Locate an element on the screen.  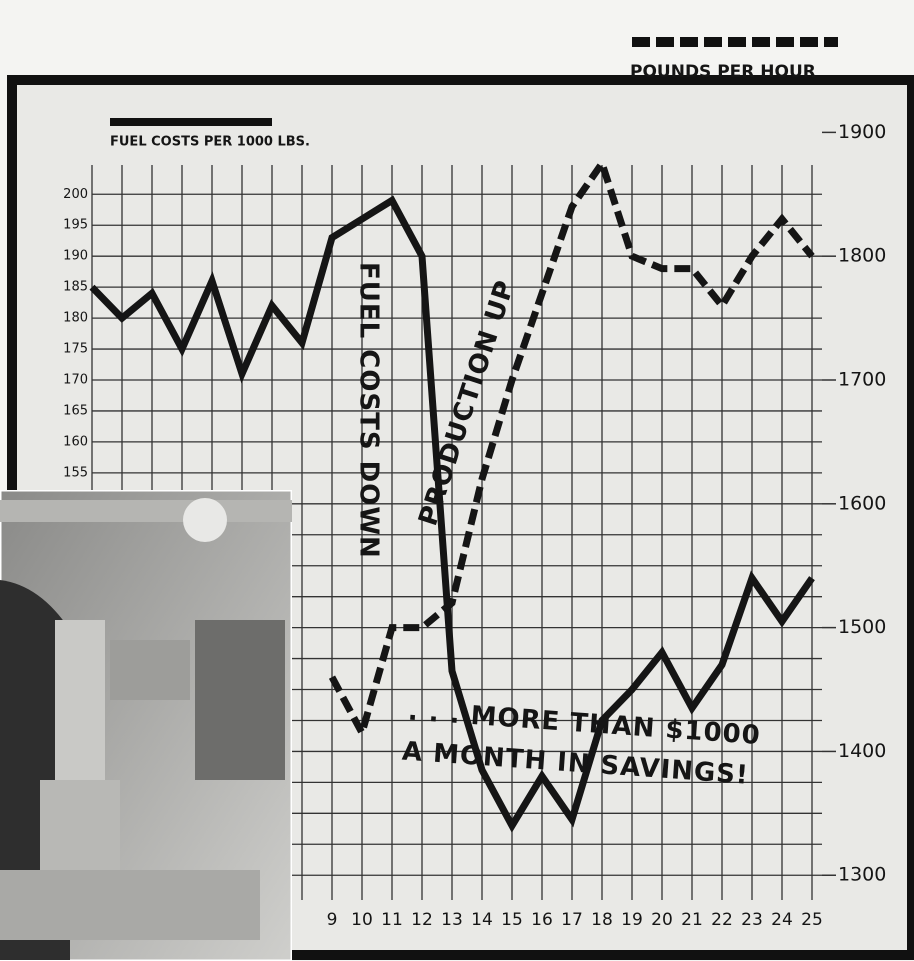
x-tick-label: 18 is located at coordinates (602, 920).